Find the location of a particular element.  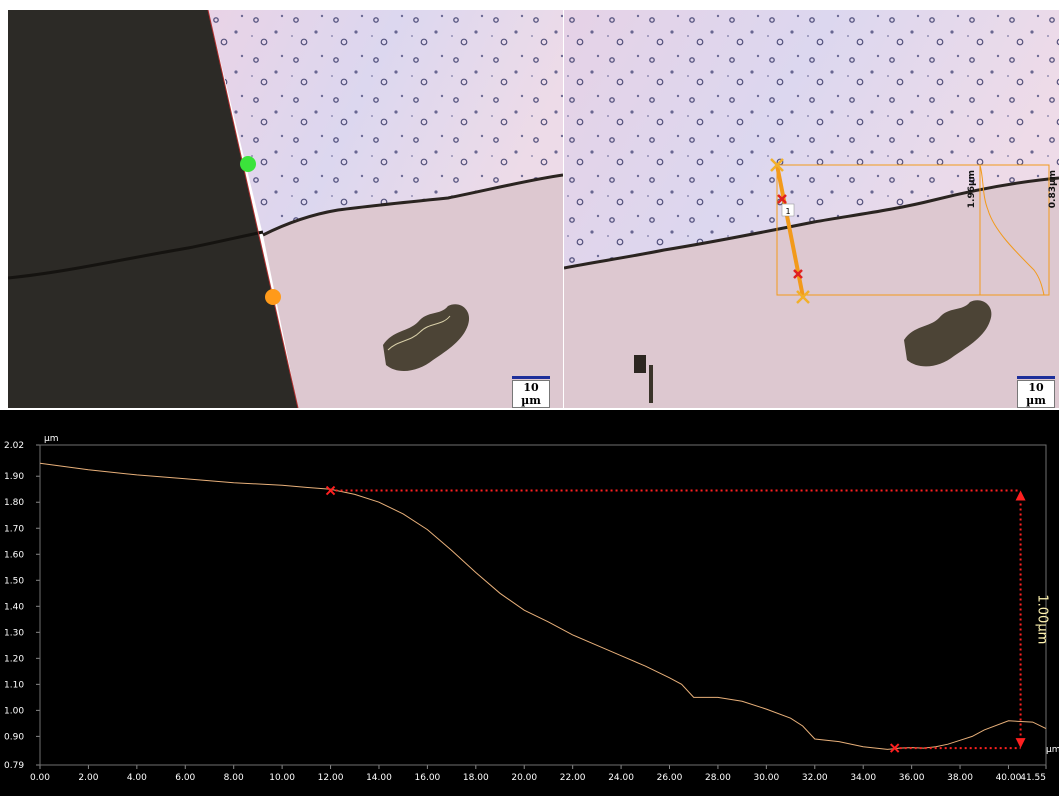

profile-mini-curve is located at coordinates (1012, 230).